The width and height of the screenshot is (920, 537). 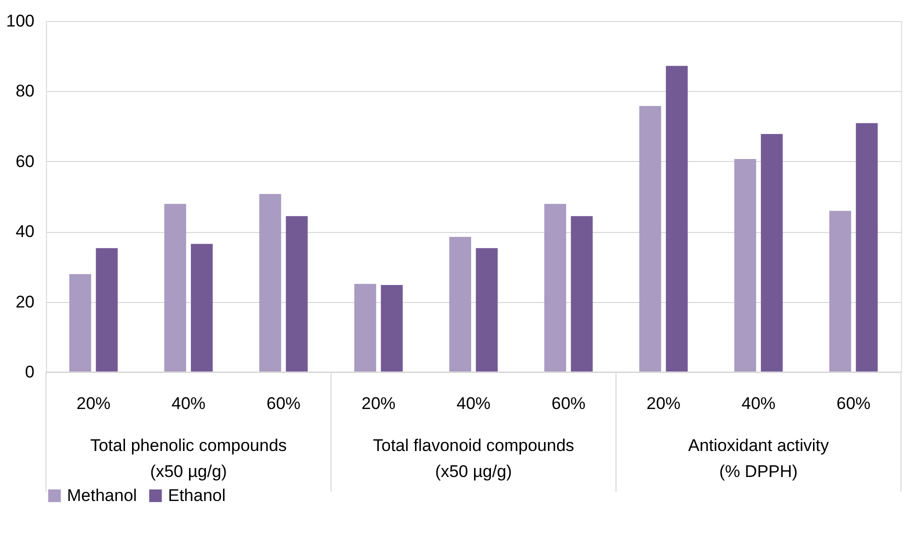 What do you see at coordinates (25, 91) in the screenshot?
I see `y-tick-label: 80` at bounding box center [25, 91].